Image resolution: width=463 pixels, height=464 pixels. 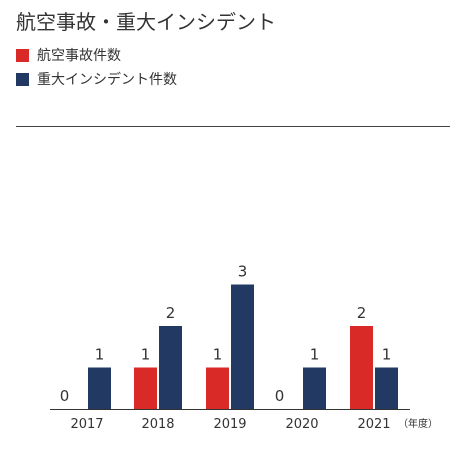 I want to click on data-label-accidents-2017: 0, so click(x=65, y=396).